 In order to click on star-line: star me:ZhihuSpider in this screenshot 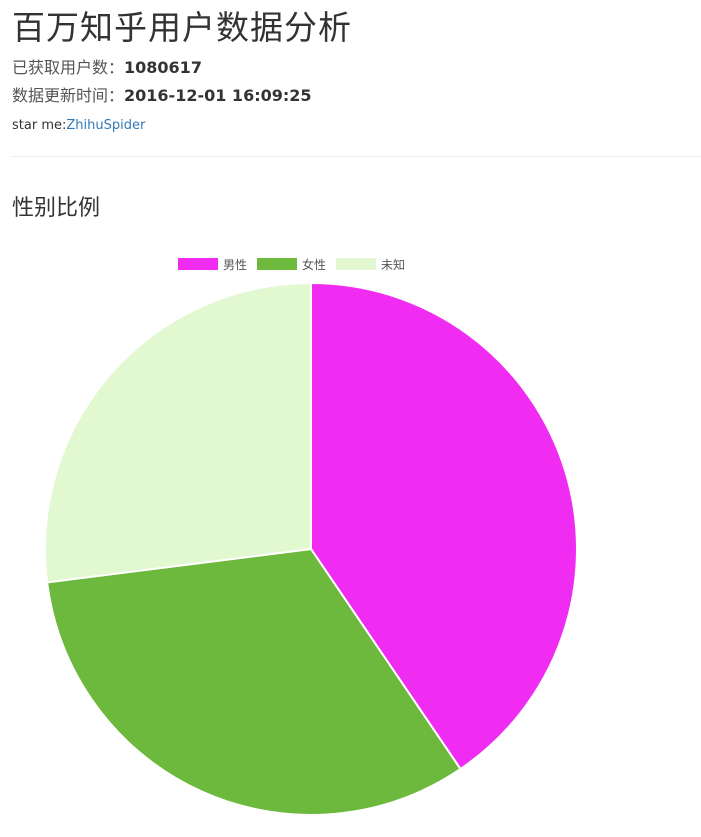, I will do `click(78, 126)`.